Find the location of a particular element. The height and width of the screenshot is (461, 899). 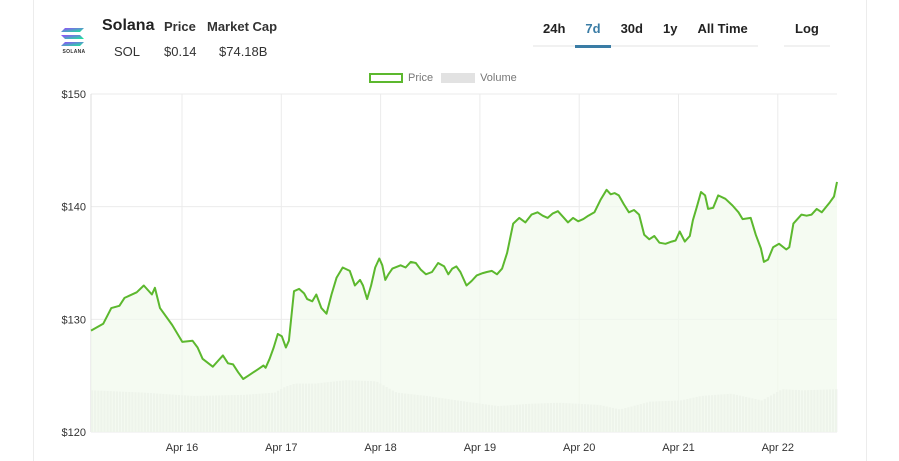

coin-symbol: SOL is located at coordinates (126, 51).